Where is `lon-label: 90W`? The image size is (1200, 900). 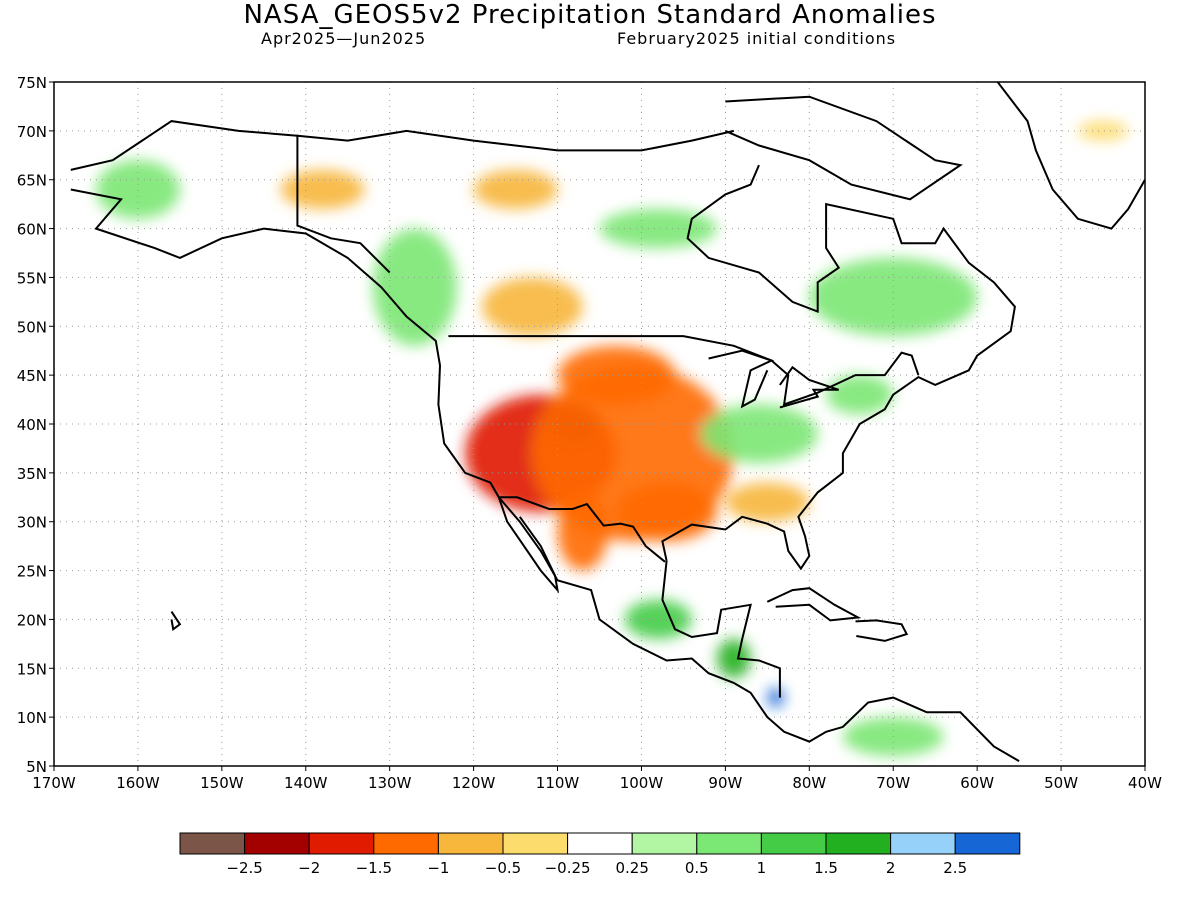
lon-label: 90W is located at coordinates (725, 783).